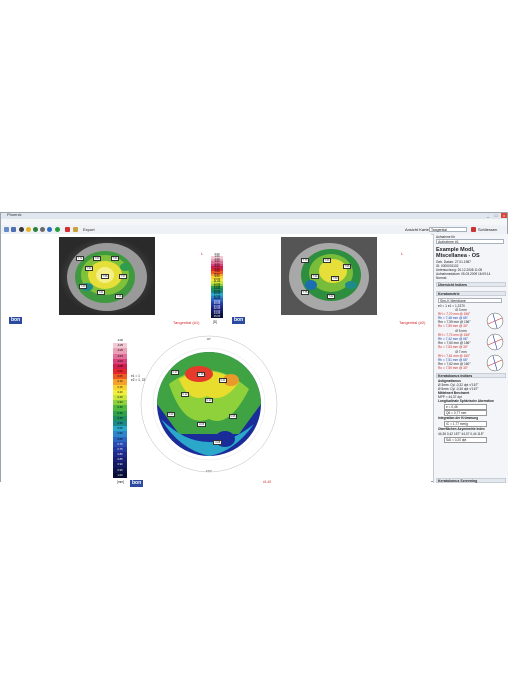 Image resolution: width=508 pixels, height=696 pixels. I want to click on kc-line: Ø 3mm: Cyl -0,32 dpt ≮ 167°, so click(458, 385).